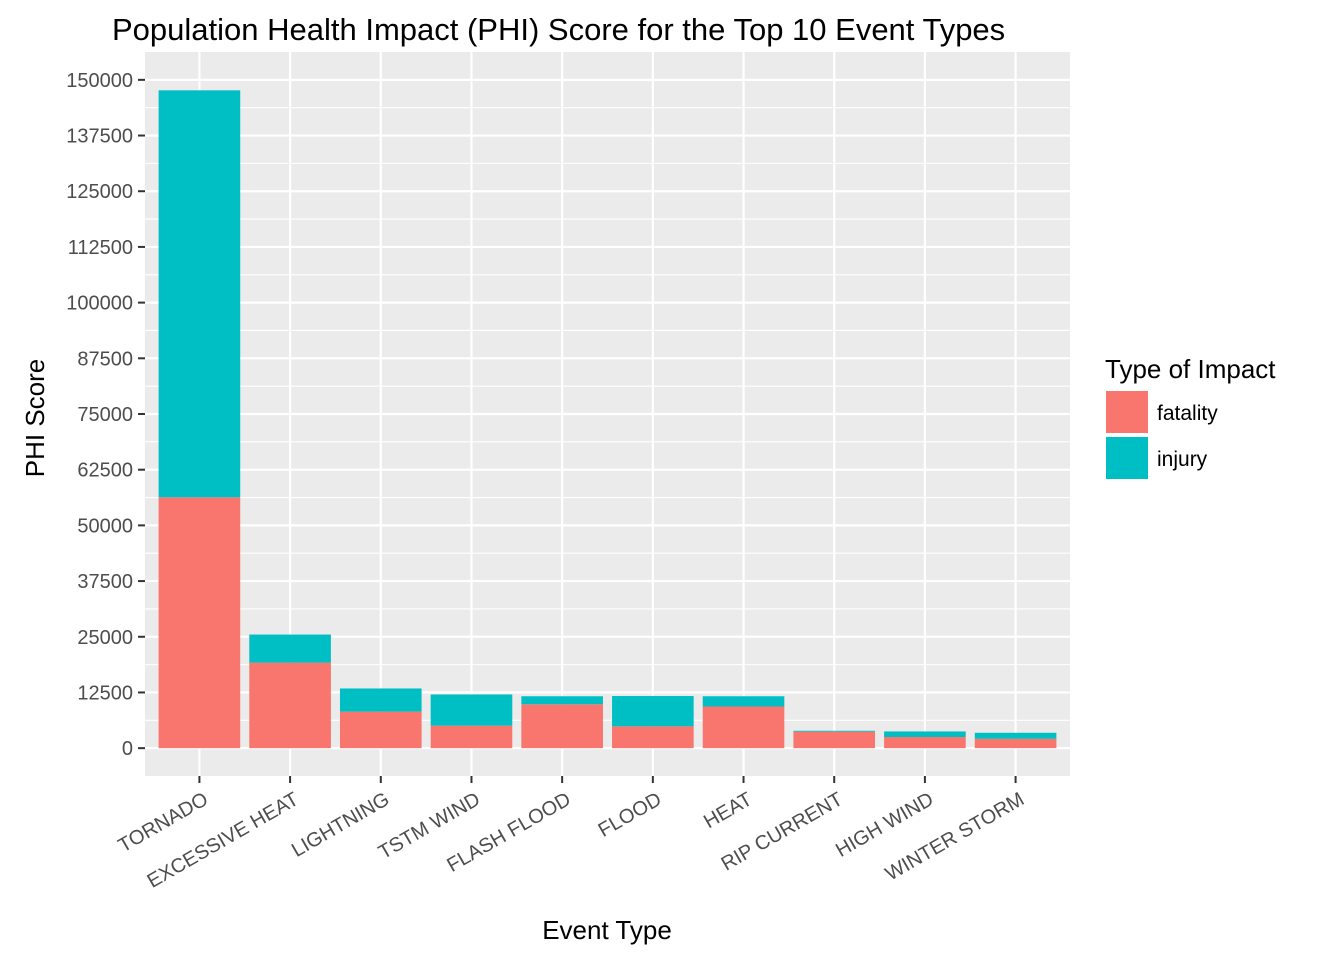 This screenshot has height=960, width=1344. I want to click on y-tick-label: 75000, so click(105, 415).